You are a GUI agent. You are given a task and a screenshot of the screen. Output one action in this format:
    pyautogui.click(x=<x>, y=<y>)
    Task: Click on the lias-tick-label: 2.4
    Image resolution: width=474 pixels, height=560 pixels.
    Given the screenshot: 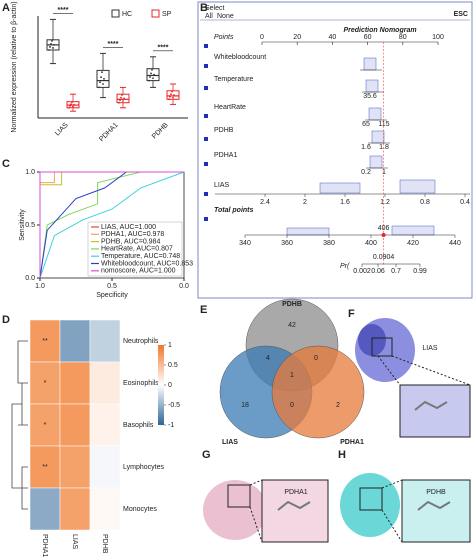 What is the action you would take?
    pyautogui.click(x=265, y=202)
    